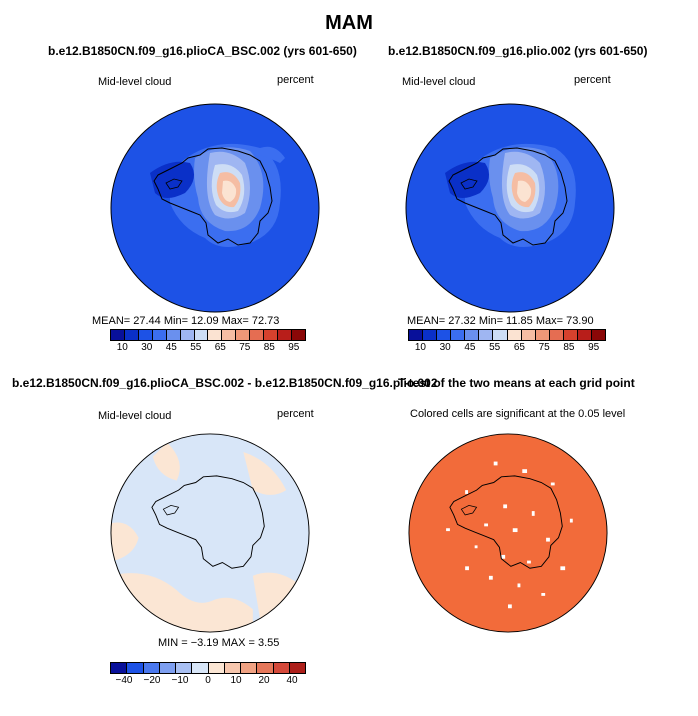 The image size is (698, 716). What do you see at coordinates (439, 82) in the screenshot?
I see `variable-label-top-right: Mid-level cloud` at bounding box center [439, 82].